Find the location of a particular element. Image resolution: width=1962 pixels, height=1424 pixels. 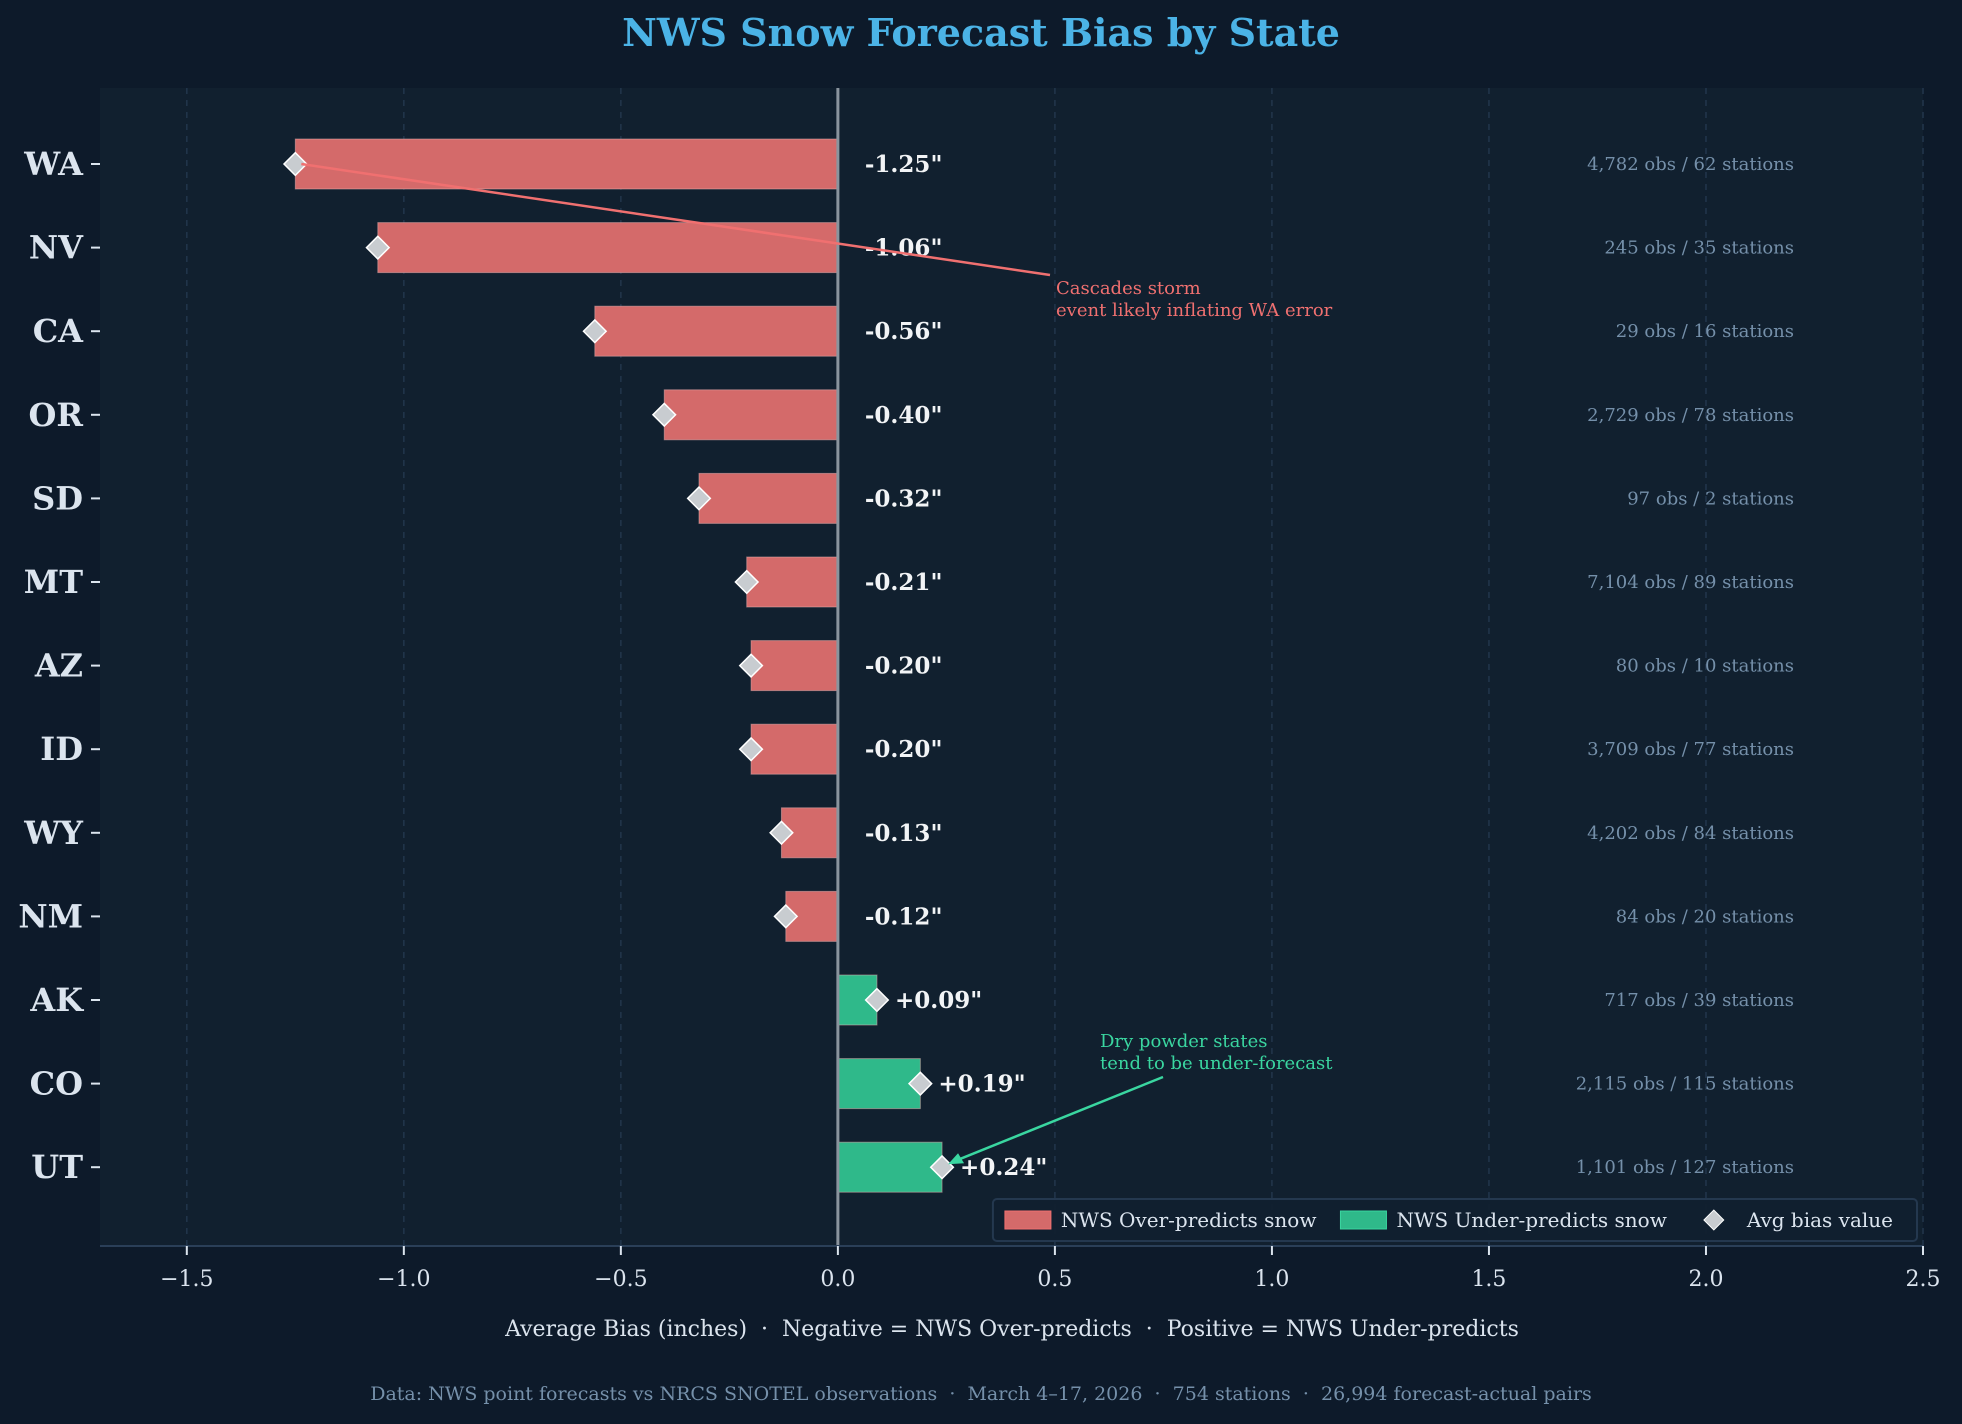

y-tick-label: MT is located at coordinates (53, 582).